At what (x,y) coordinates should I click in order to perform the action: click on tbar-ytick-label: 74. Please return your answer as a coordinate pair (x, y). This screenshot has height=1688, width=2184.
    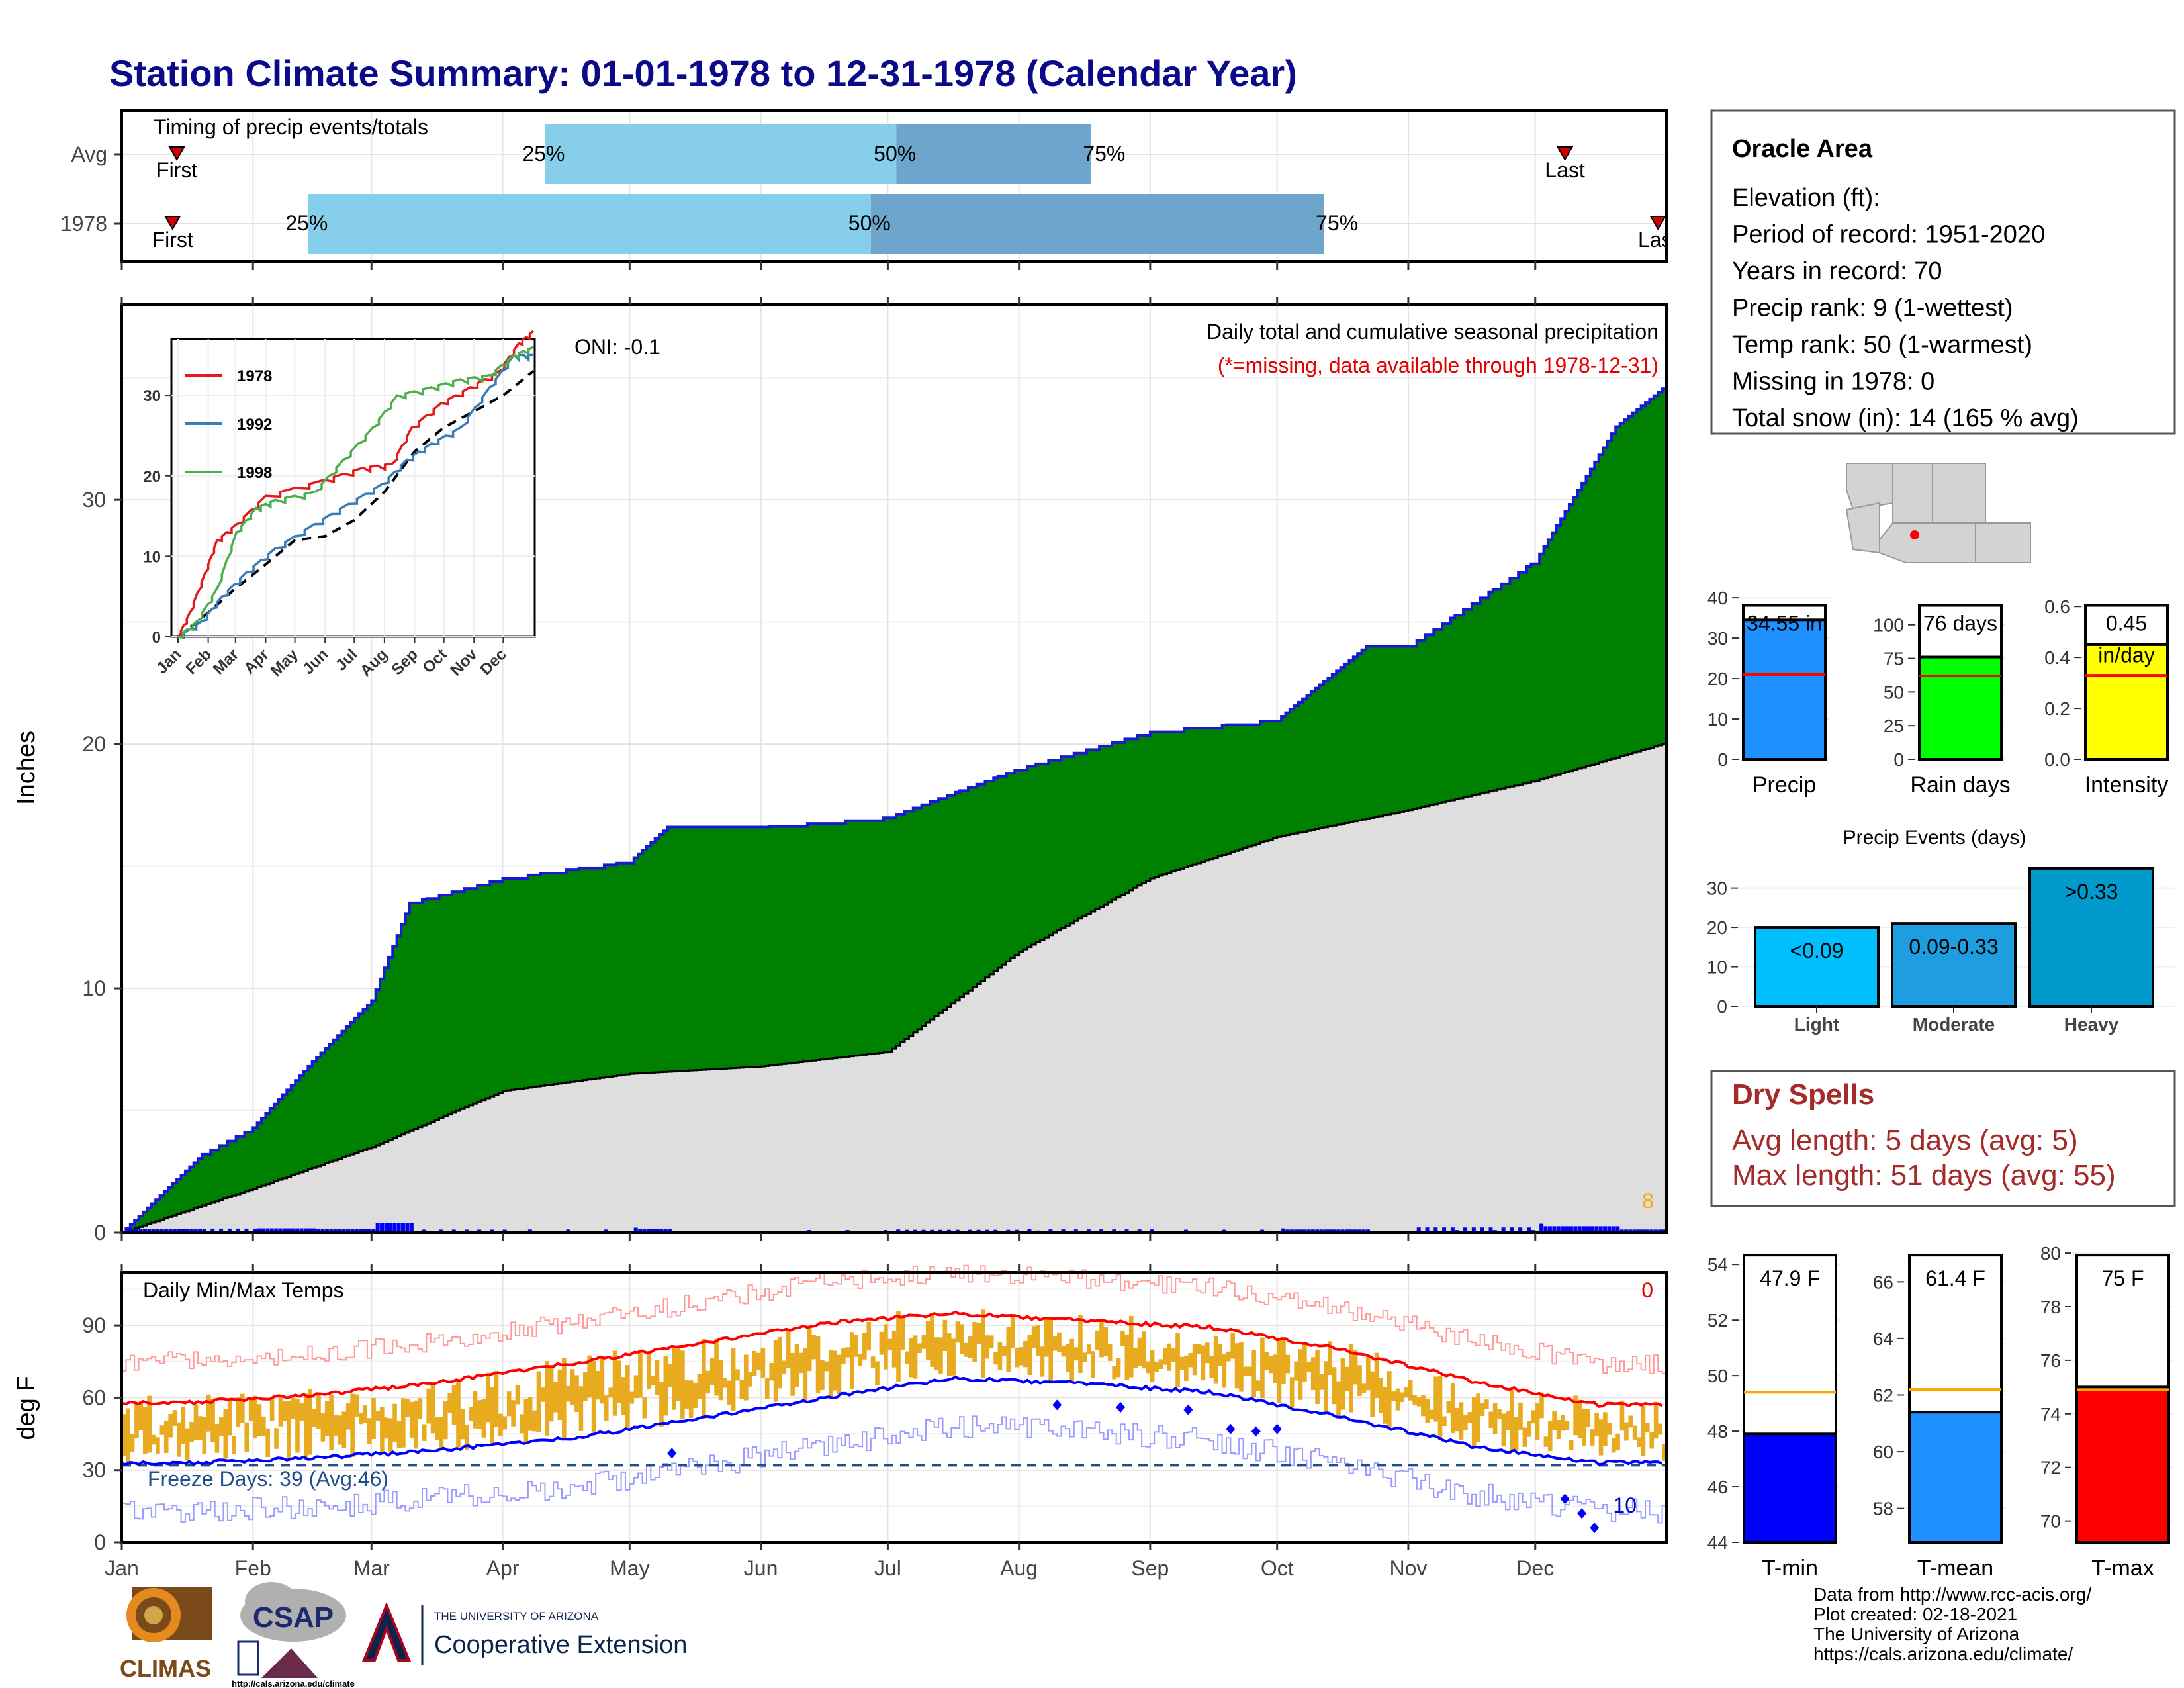
    Looking at the image, I should click on (2050, 1414).